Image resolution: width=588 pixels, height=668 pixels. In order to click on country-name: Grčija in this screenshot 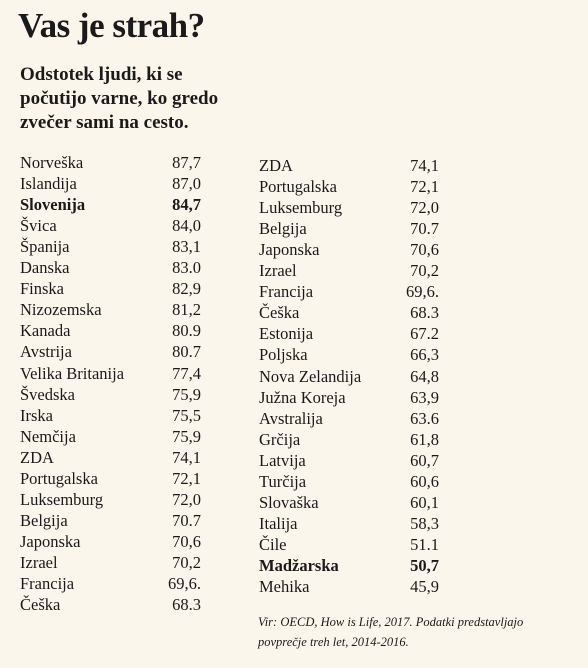, I will do `click(280, 439)`.